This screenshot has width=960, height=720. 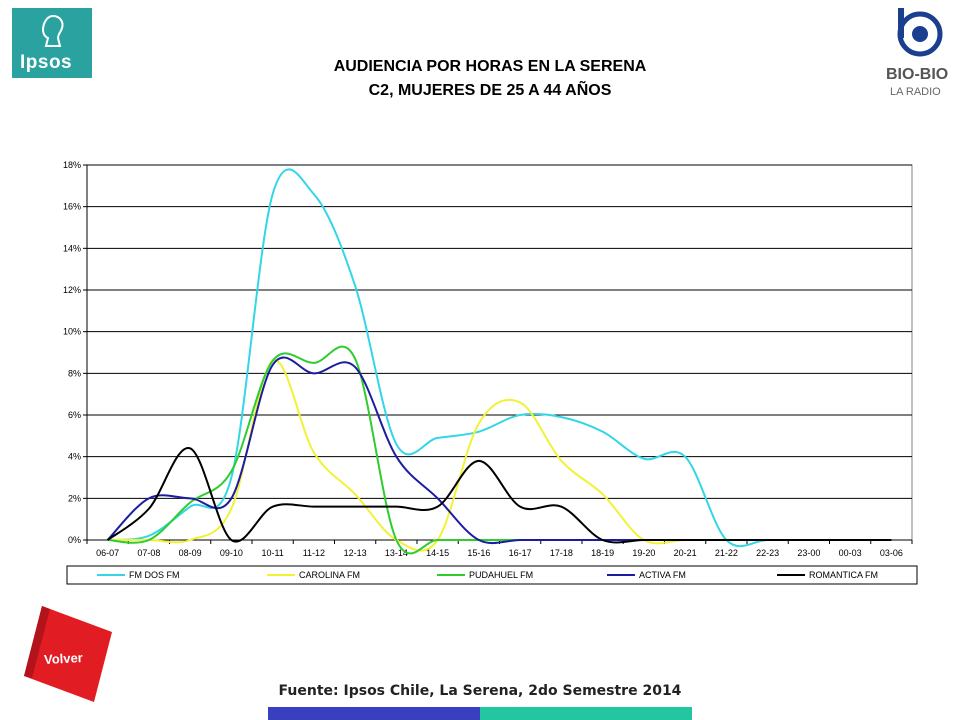 I want to click on y-tick-label: 10%, so click(x=72, y=332).